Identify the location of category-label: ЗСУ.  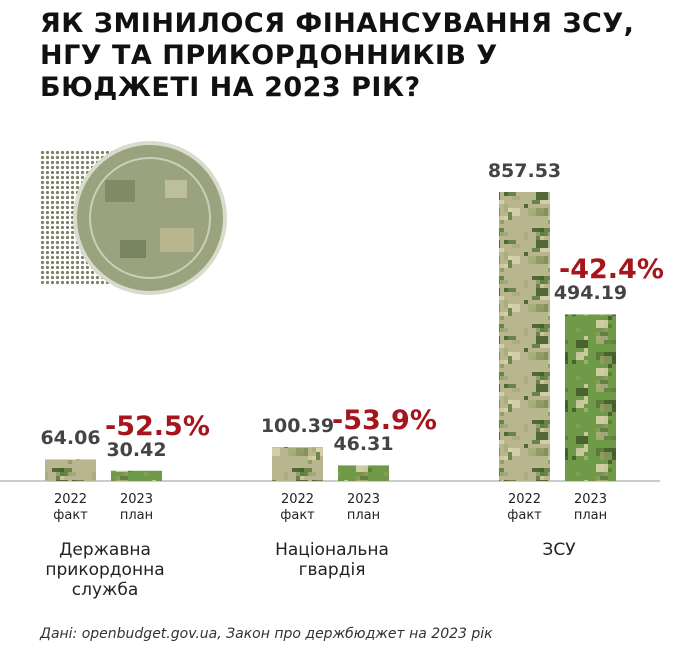
(559, 550).